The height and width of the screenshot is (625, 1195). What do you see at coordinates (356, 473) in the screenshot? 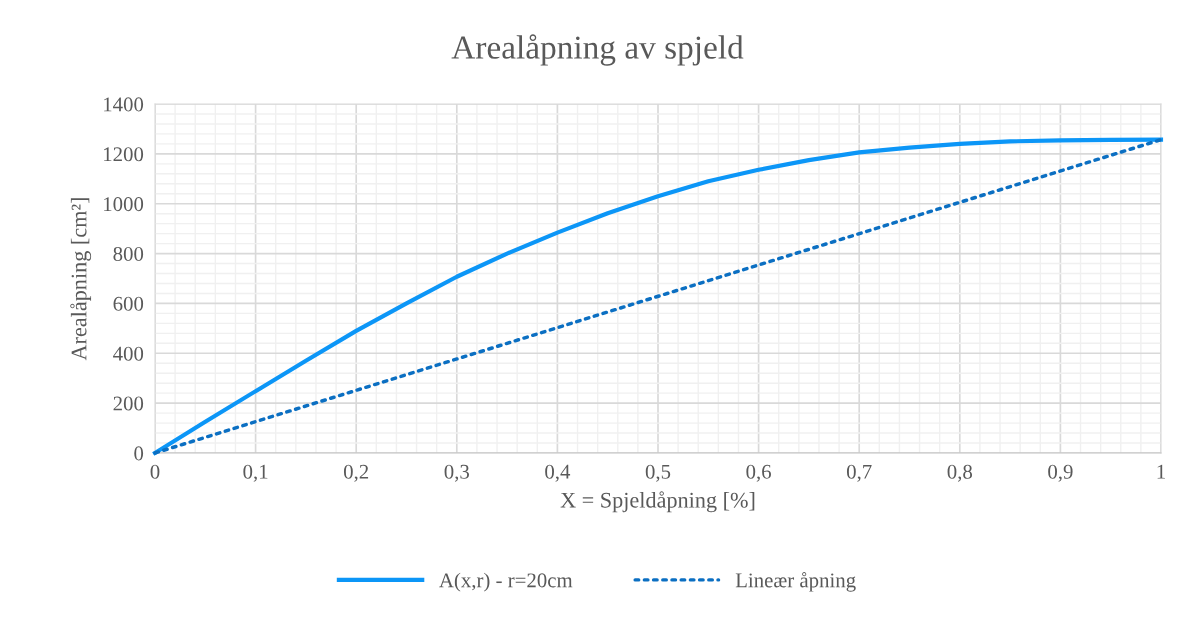
I see `x-tick-label: 0,2` at bounding box center [356, 473].